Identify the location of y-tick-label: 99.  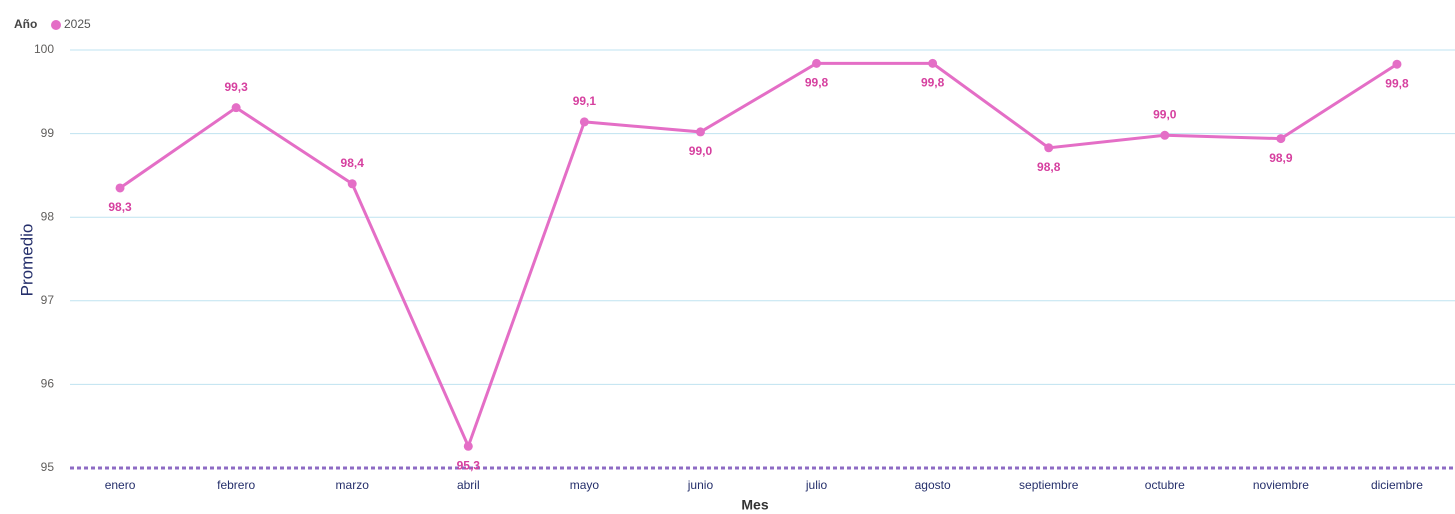
(48, 133).